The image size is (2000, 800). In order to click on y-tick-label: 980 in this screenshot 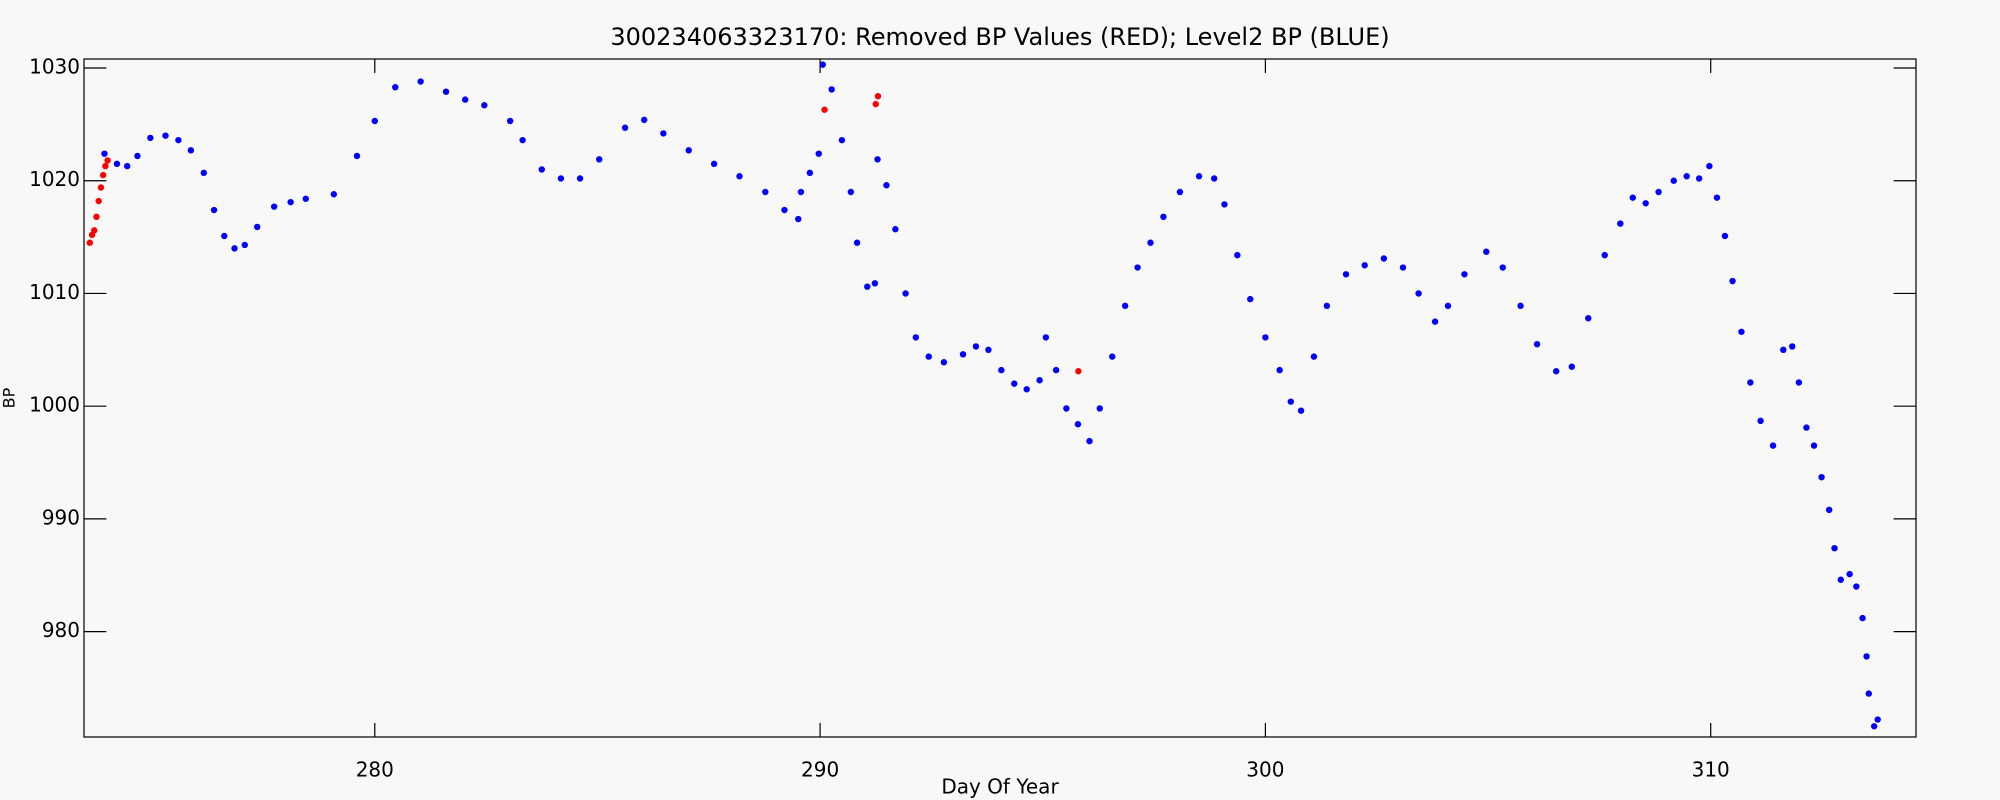, I will do `click(61, 630)`.